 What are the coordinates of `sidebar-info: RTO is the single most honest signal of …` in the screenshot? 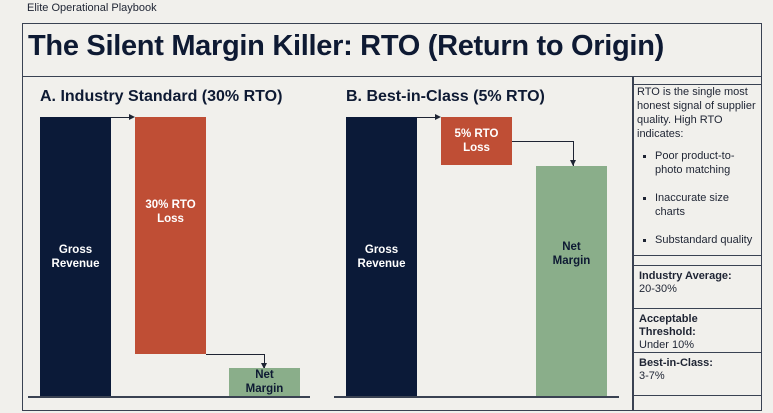 It's located at (698, 173).